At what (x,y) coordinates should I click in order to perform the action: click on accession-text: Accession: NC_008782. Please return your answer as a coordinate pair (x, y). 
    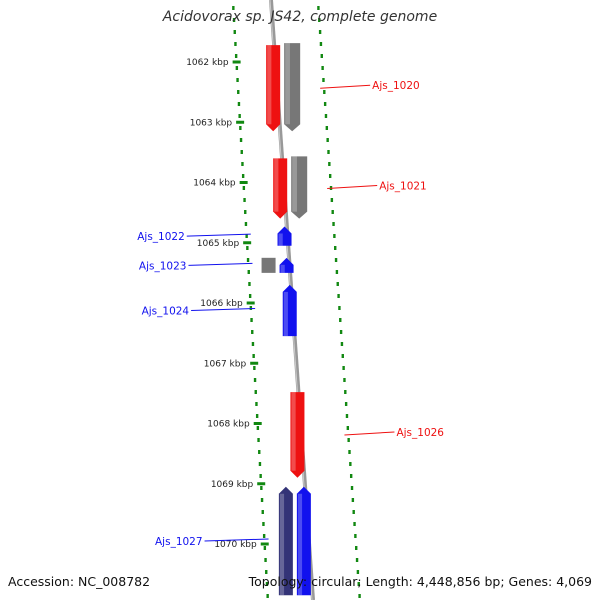
    Looking at the image, I should click on (79, 581).